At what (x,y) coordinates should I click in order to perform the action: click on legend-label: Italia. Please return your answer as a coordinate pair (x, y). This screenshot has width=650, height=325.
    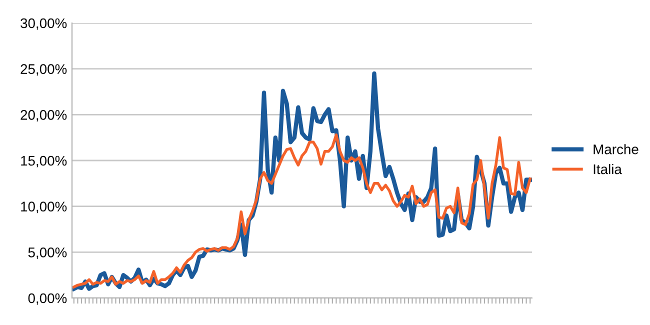
    Looking at the image, I should click on (608, 169).